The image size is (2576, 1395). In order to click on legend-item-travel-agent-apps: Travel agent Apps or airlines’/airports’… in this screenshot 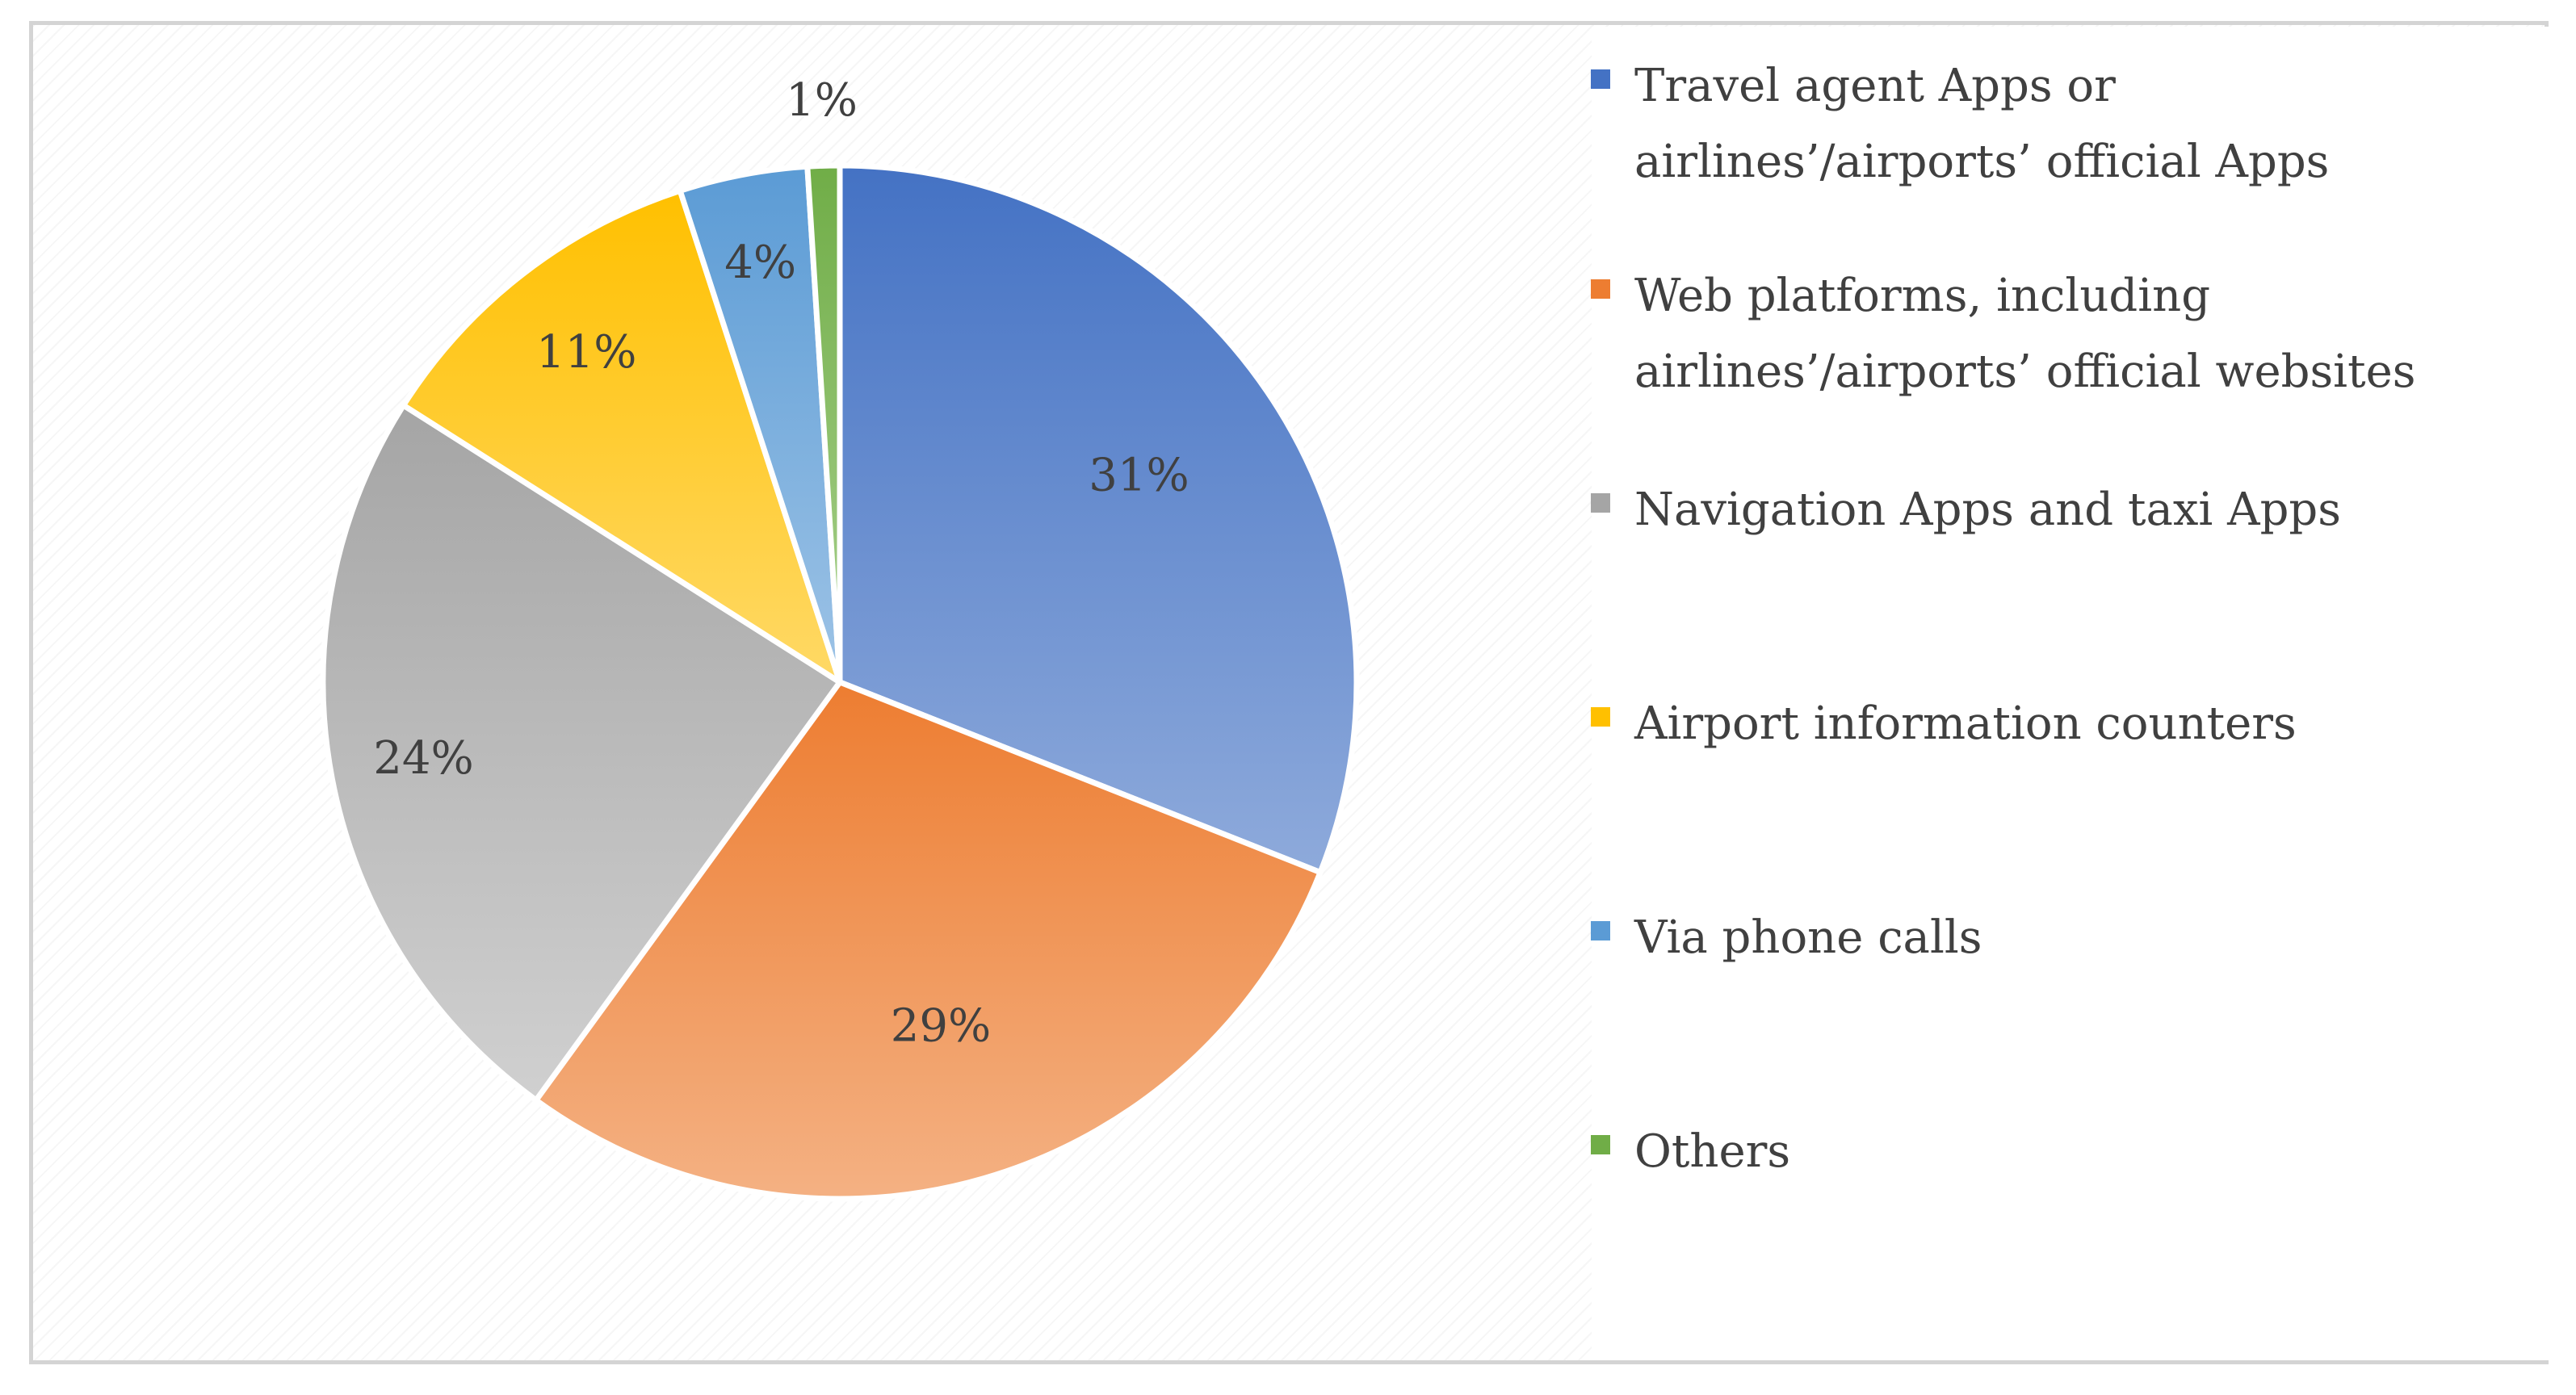, I will do `click(2044, 124)`.